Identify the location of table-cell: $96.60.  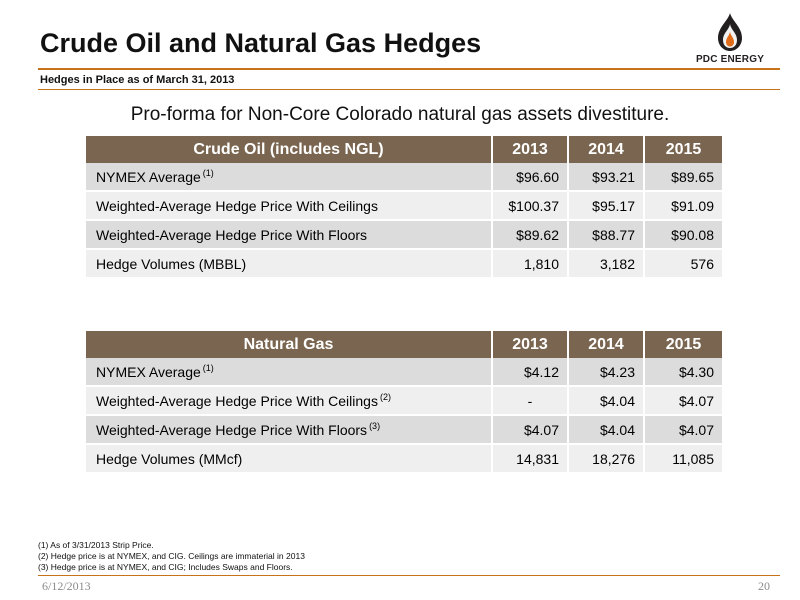
(530, 177).